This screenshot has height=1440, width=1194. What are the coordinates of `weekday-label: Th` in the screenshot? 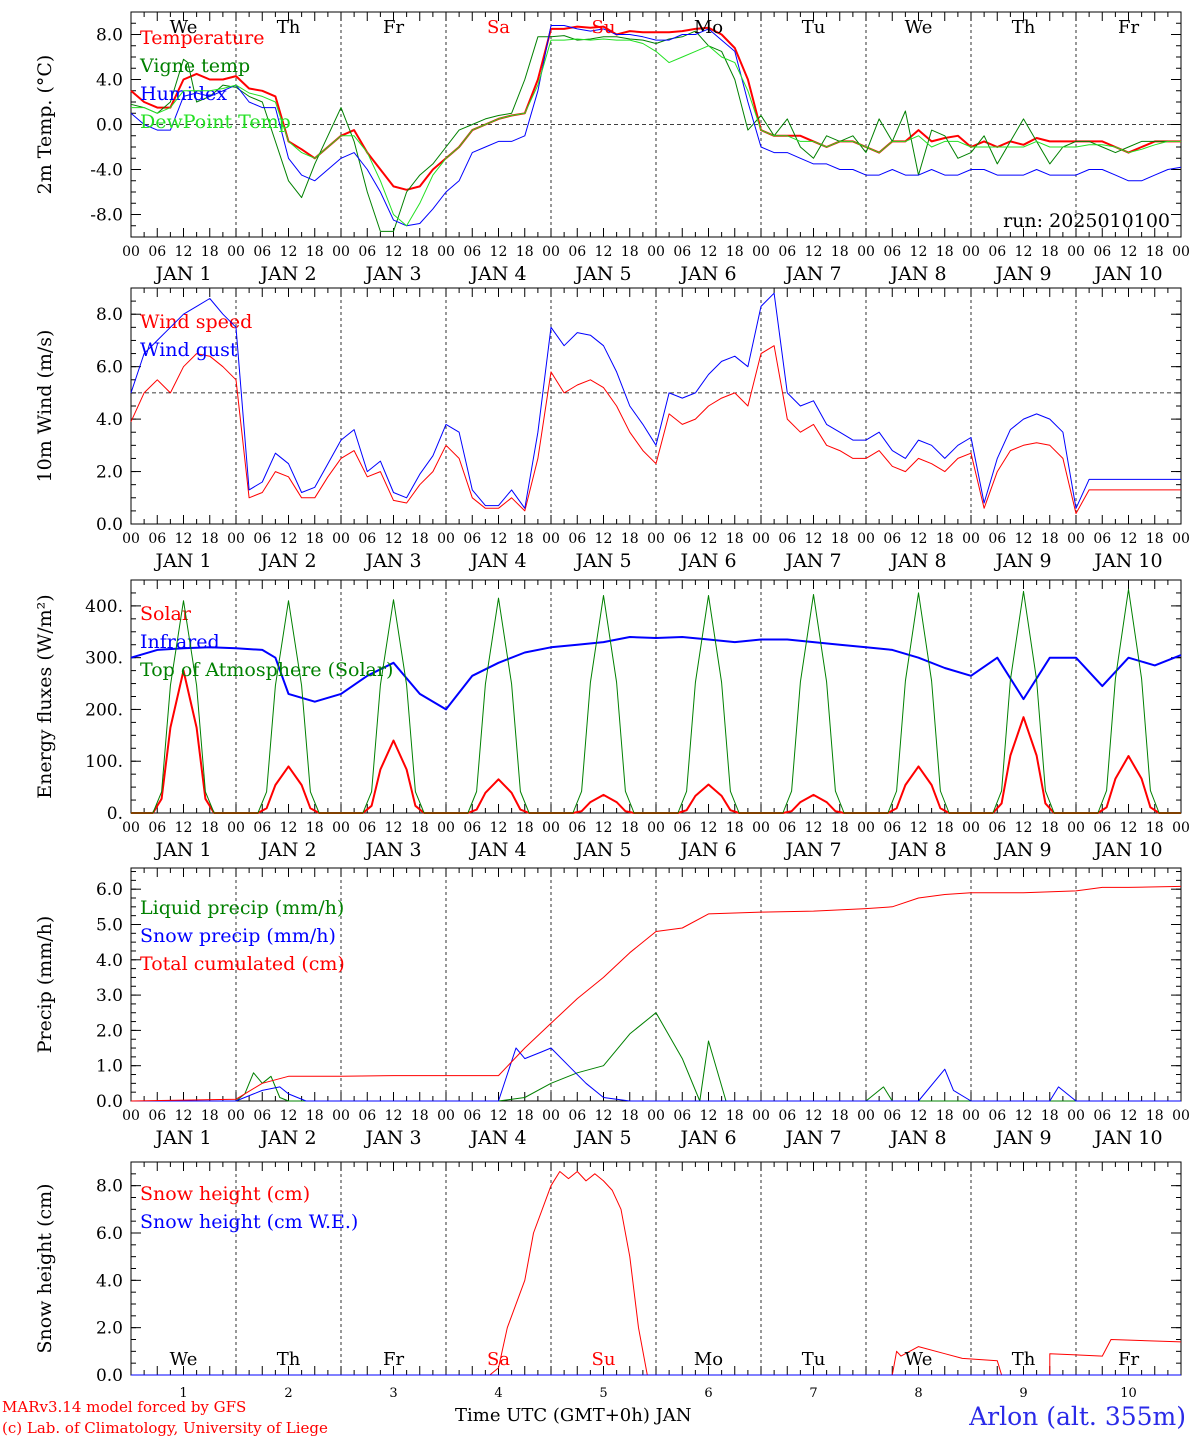 It's located at (289, 1359).